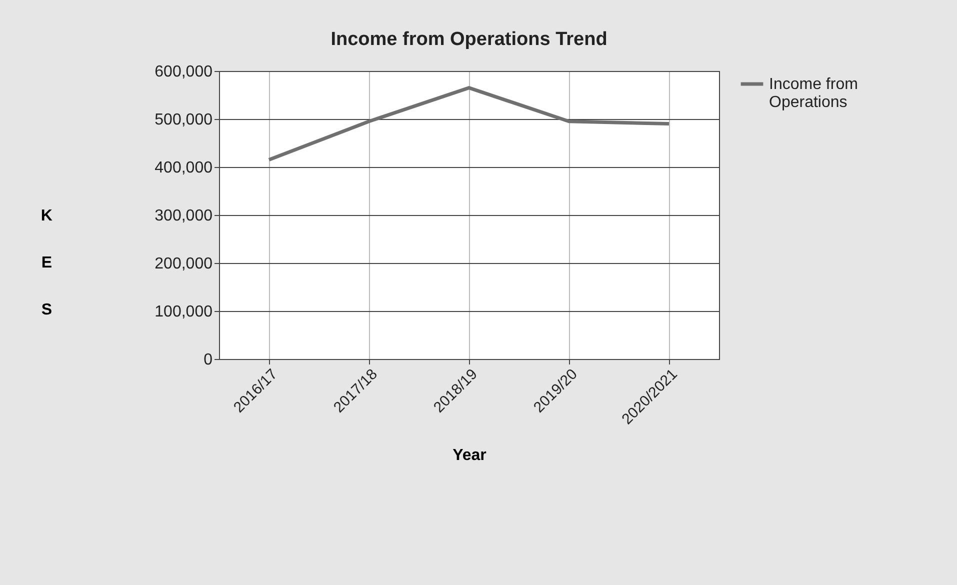 The width and height of the screenshot is (957, 585). What do you see at coordinates (183, 168) in the screenshot?
I see `y-tick-label: 400,000` at bounding box center [183, 168].